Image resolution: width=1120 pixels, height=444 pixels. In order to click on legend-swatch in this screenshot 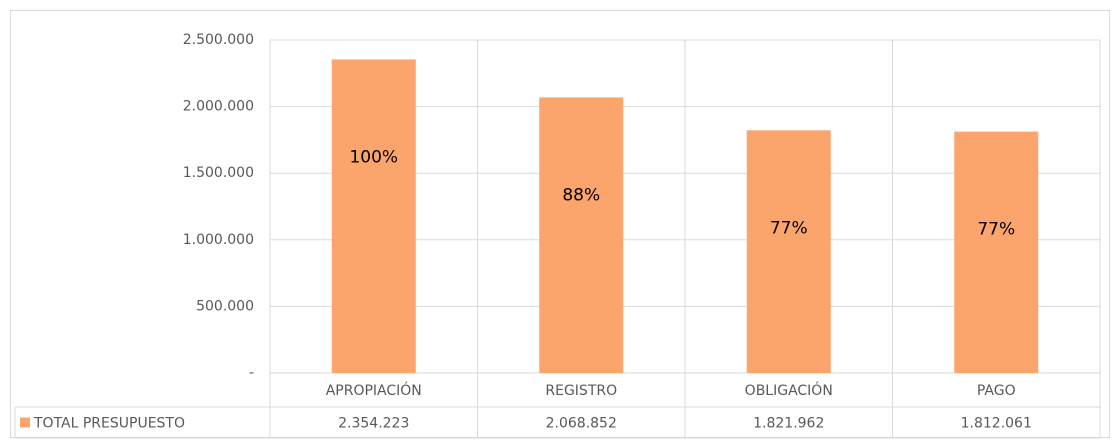, I will do `click(25, 422)`.